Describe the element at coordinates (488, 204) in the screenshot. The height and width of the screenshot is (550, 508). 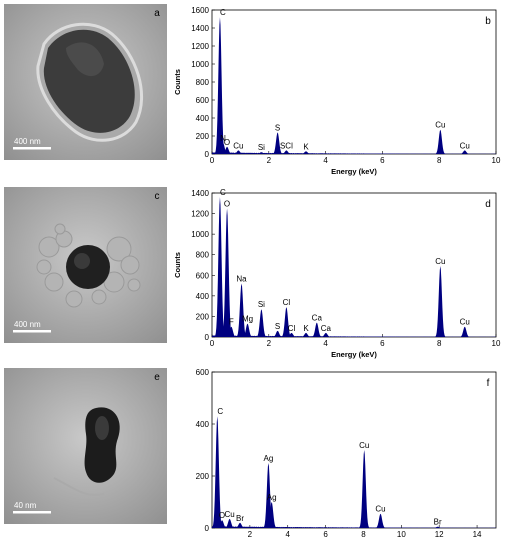
I see `panel-label: d` at that location.